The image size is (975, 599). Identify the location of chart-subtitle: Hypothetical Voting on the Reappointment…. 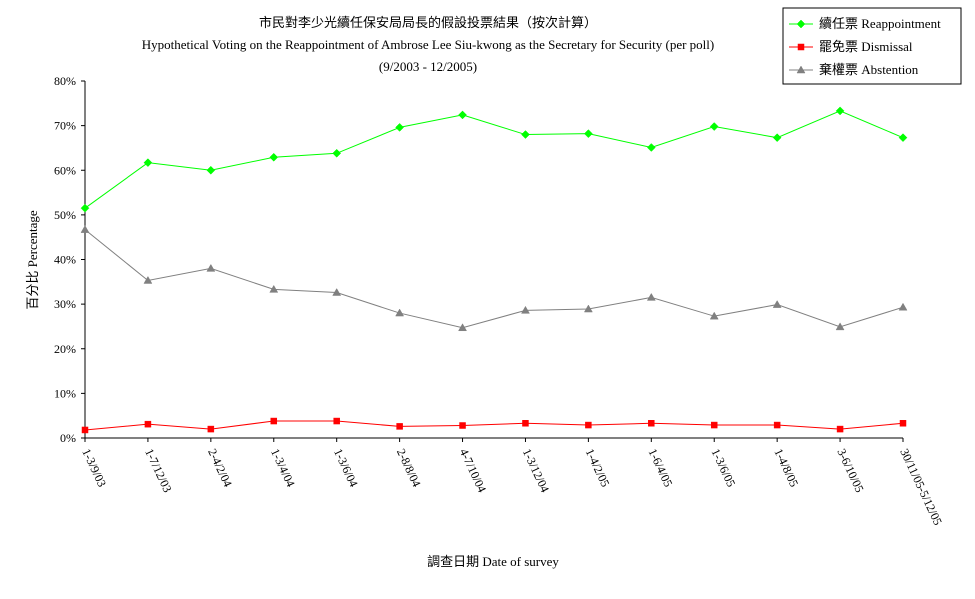
(428, 44).